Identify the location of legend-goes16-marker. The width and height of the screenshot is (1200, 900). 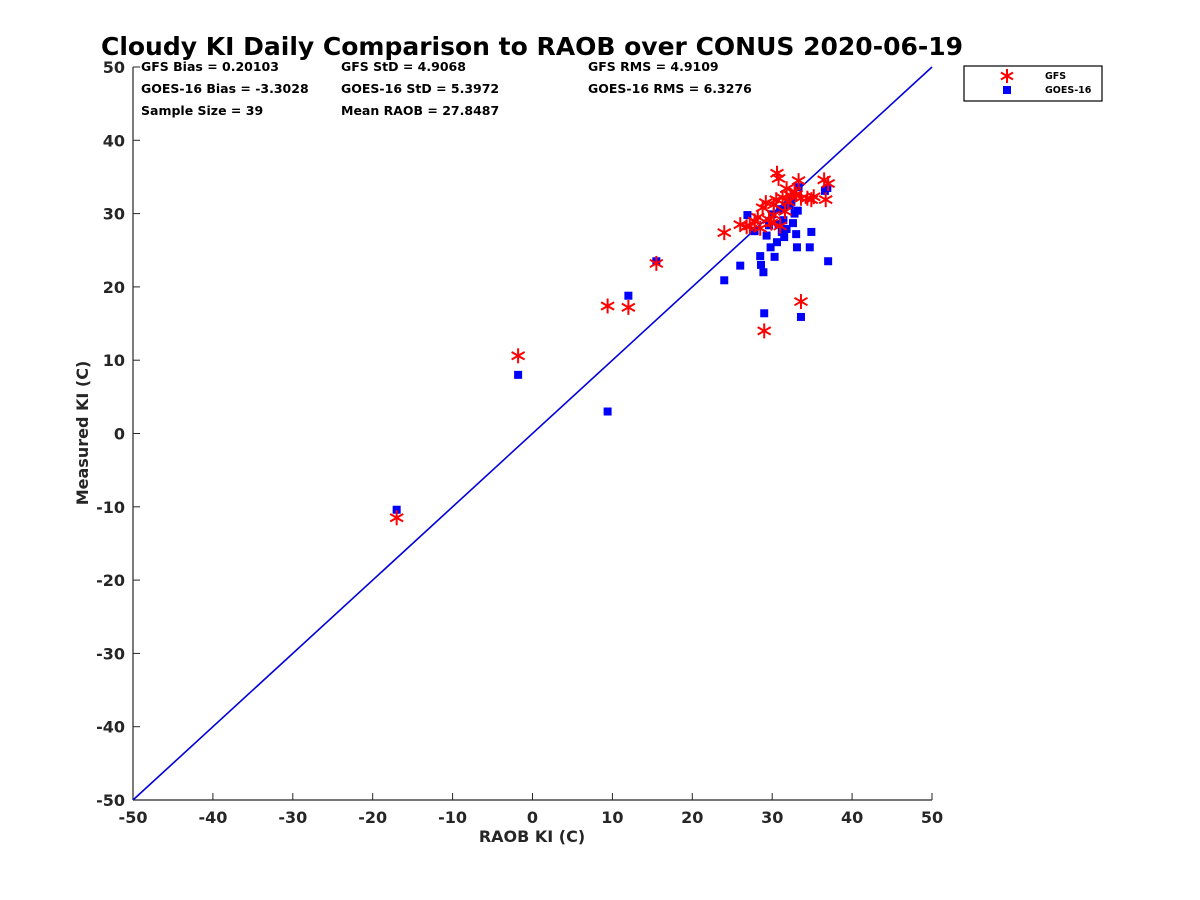
(1007, 90).